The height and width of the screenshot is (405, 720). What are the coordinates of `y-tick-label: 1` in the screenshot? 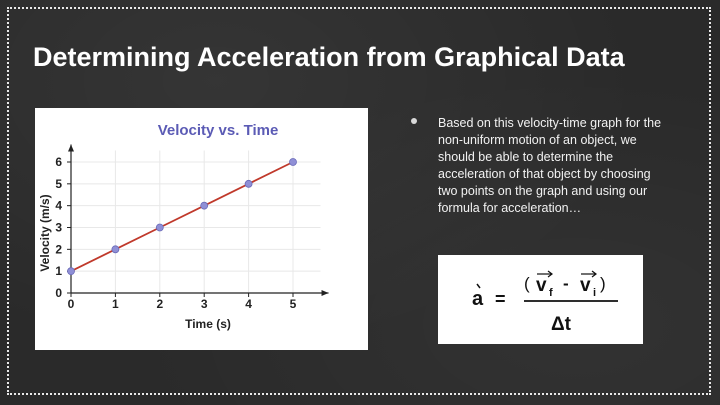 It's located at (58, 271).